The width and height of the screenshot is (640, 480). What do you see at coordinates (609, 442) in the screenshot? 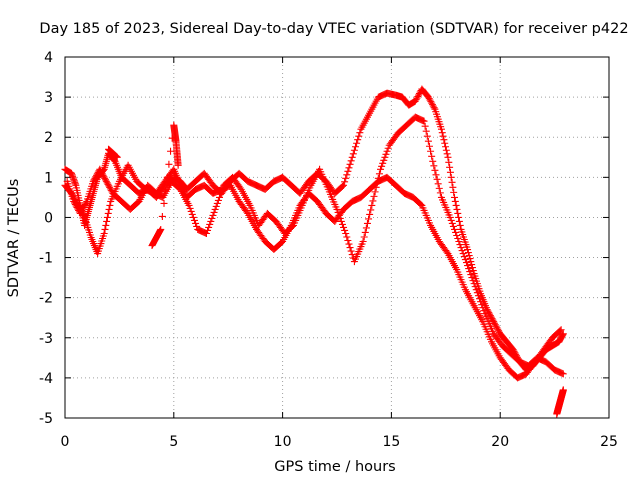
I see `x-tick-label: 25` at bounding box center [609, 442].